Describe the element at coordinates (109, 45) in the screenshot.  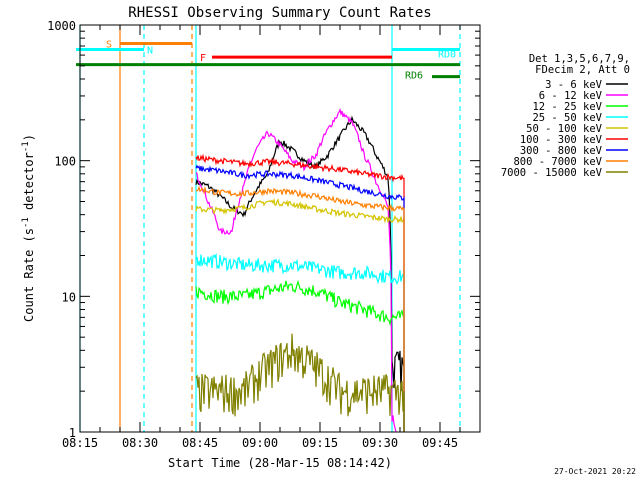
I see `event-label-s: S` at that location.